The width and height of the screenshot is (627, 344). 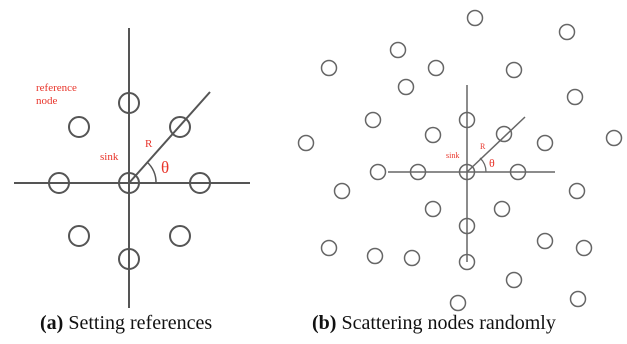 What do you see at coordinates (165, 167) in the screenshot?
I see `panel-a-angle-label: θ` at bounding box center [165, 167].